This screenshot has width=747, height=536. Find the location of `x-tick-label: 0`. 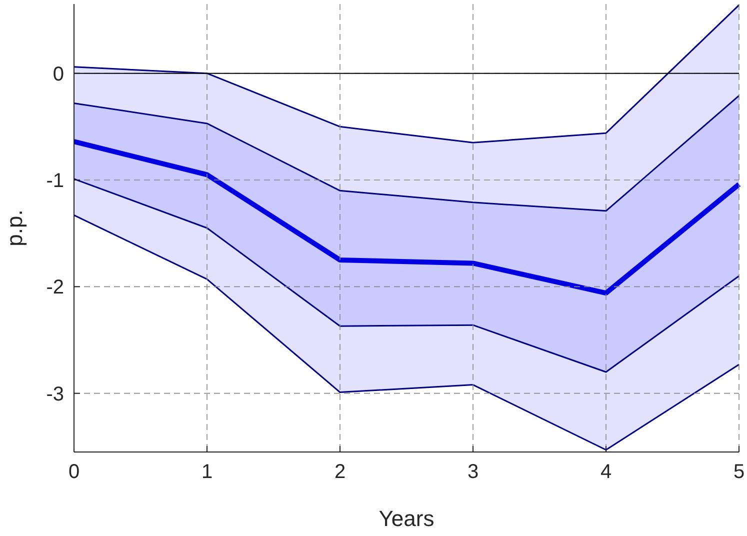

x-tick-label: 0 is located at coordinates (74, 472).